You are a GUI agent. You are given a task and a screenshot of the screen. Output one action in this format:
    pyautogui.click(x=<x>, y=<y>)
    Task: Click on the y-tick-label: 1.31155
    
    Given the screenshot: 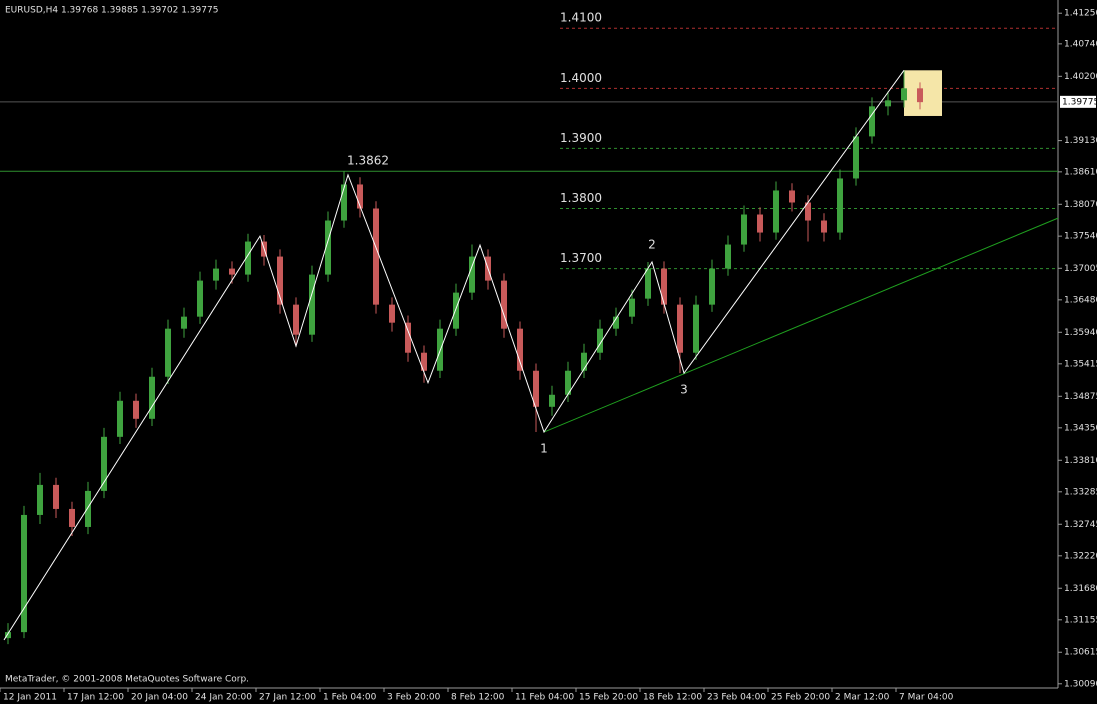 What is the action you would take?
    pyautogui.click(x=1080, y=620)
    